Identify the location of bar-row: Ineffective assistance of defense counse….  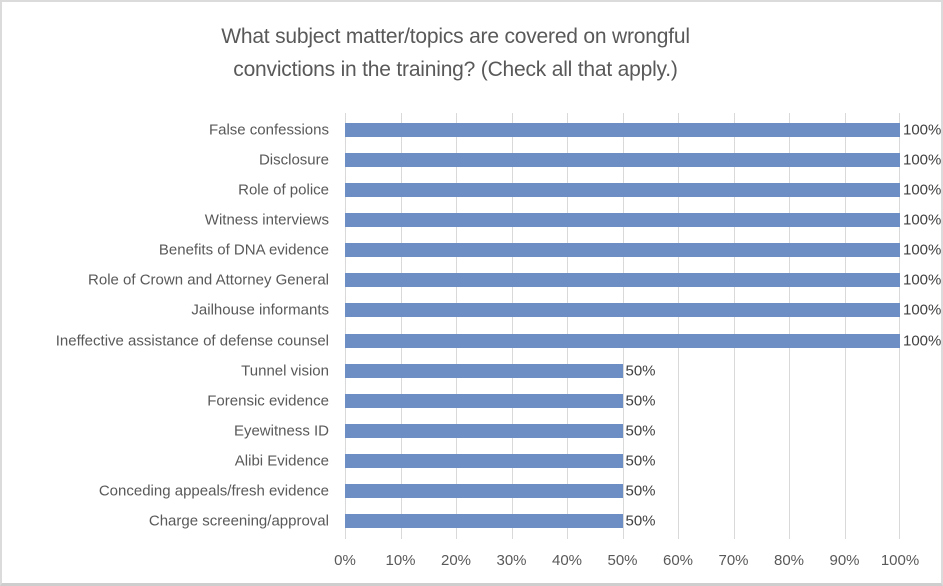
(471, 340).